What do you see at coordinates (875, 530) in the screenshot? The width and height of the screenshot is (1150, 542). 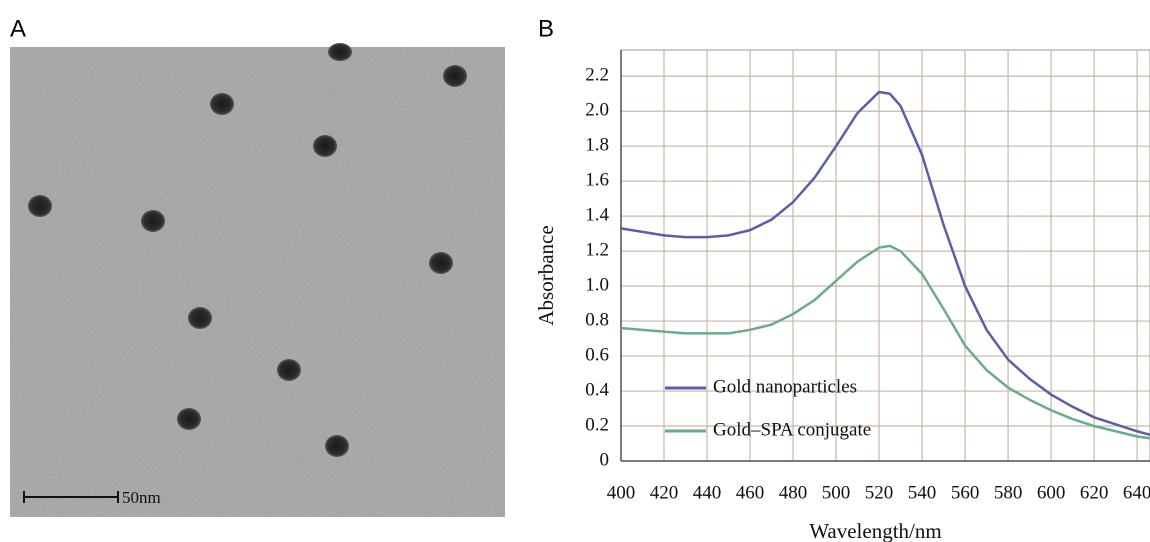 I see `x-axis-label: Wavelength/nm` at bounding box center [875, 530].